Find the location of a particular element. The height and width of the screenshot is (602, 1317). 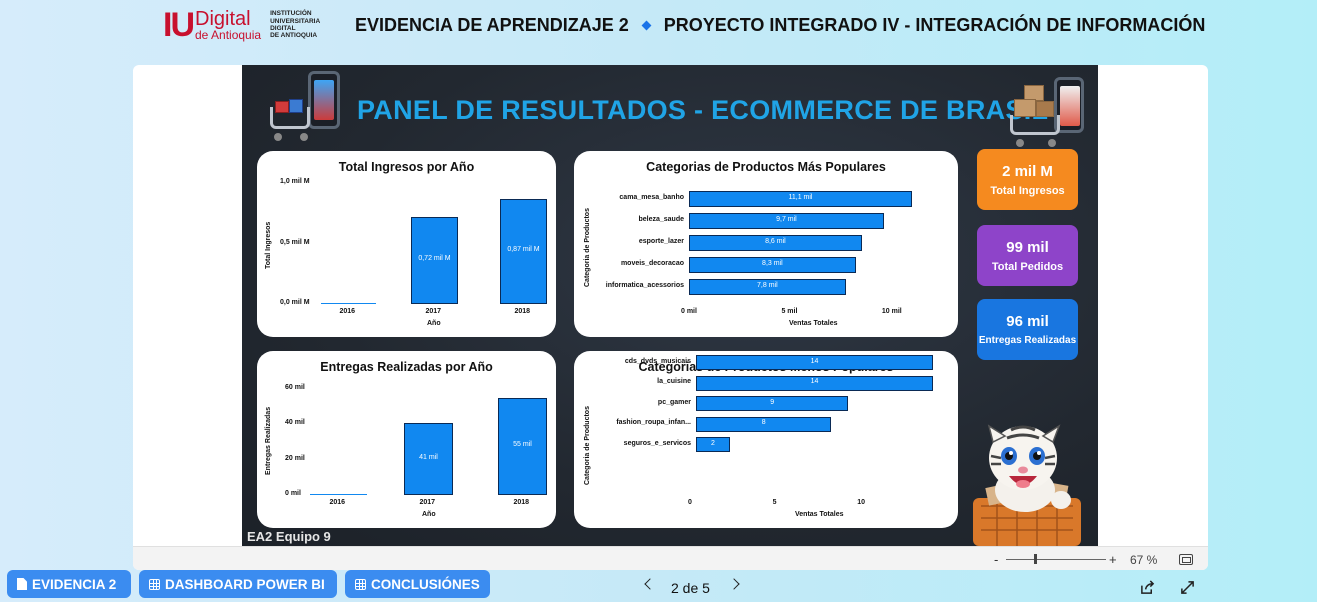

chart-y-axis-label: Total Ingresos is located at coordinates (268, 245).